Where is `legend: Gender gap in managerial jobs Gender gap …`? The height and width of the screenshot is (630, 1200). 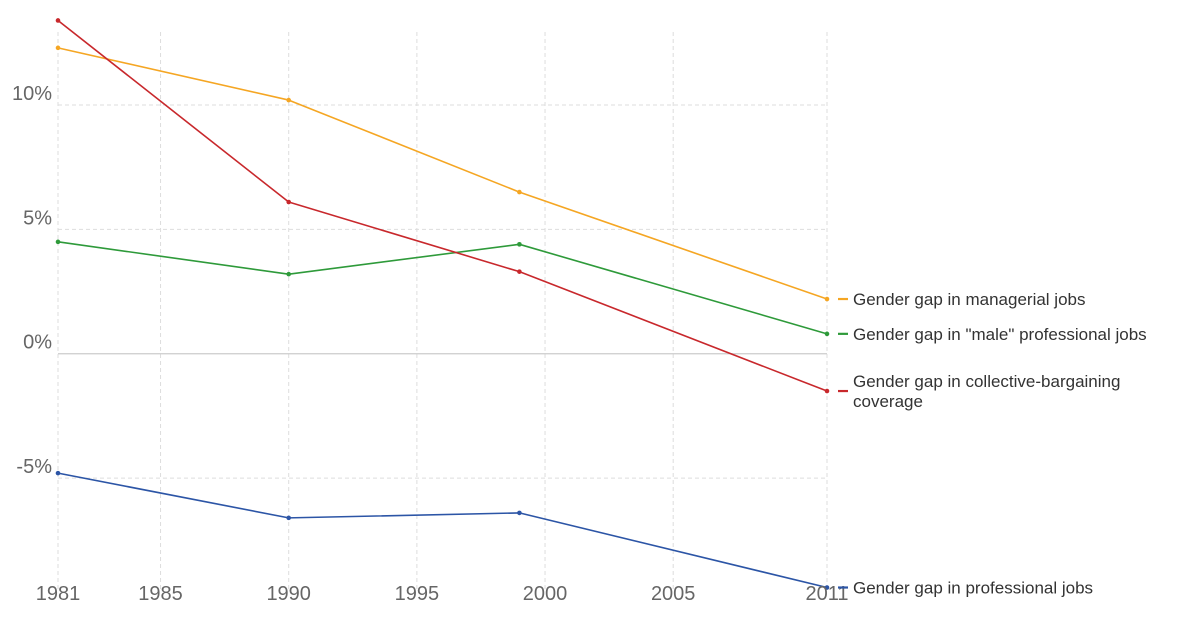
legend: Gender gap in managerial jobs Gender gap … is located at coordinates (992, 444).